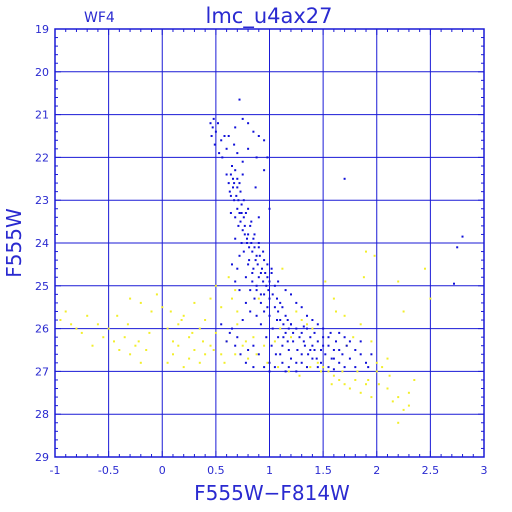 Image resolution: width=512 pixels, height=512 pixels. I want to click on y-tick-label: 19, so click(42, 29).